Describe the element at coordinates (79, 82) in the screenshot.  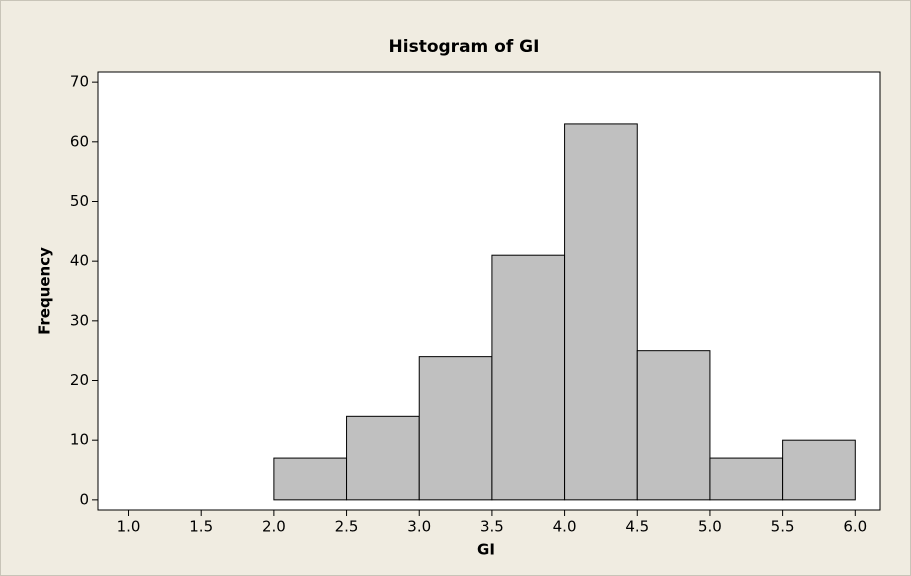
I see `y-tick-label: 70` at that location.